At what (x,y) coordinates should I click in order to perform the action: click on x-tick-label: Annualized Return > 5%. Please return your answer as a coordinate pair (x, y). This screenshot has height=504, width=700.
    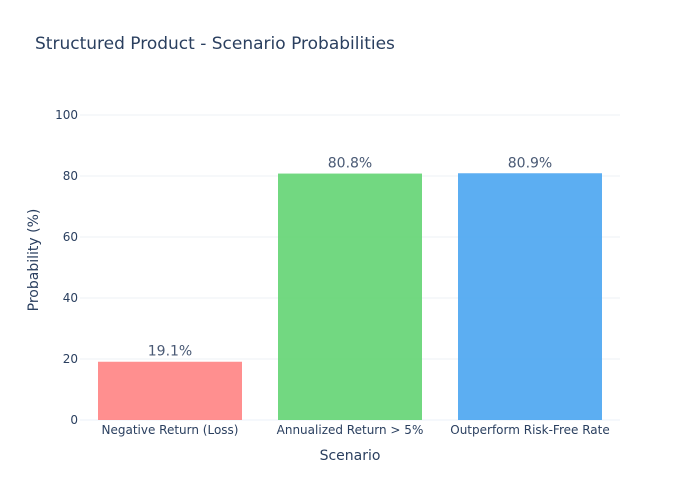
    Looking at the image, I should click on (350, 430).